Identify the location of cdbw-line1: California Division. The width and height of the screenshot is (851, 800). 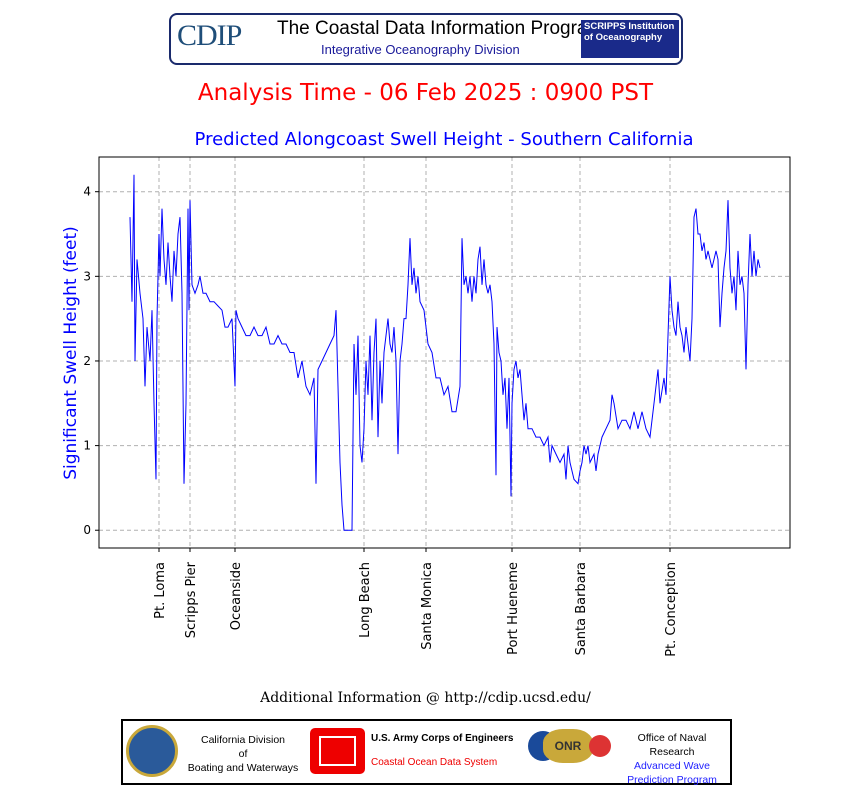
(243, 740).